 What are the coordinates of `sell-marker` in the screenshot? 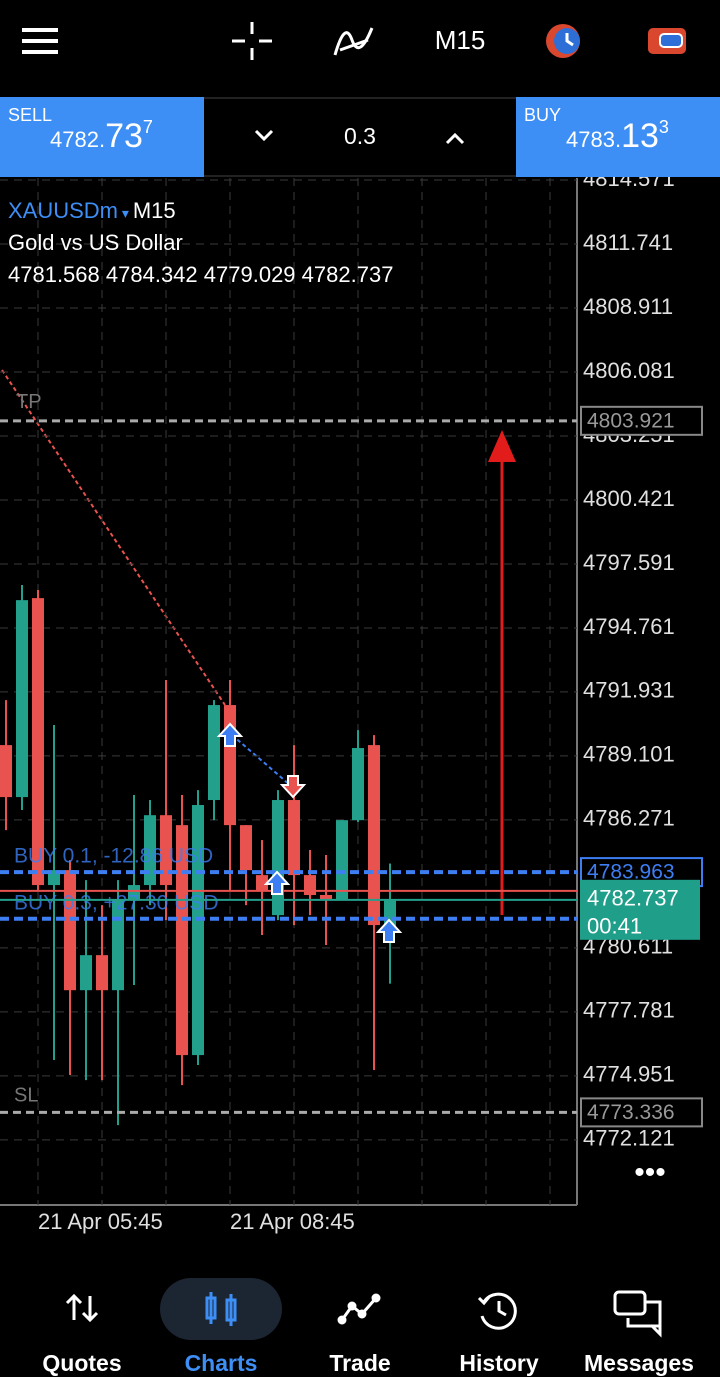 It's located at (293, 787).